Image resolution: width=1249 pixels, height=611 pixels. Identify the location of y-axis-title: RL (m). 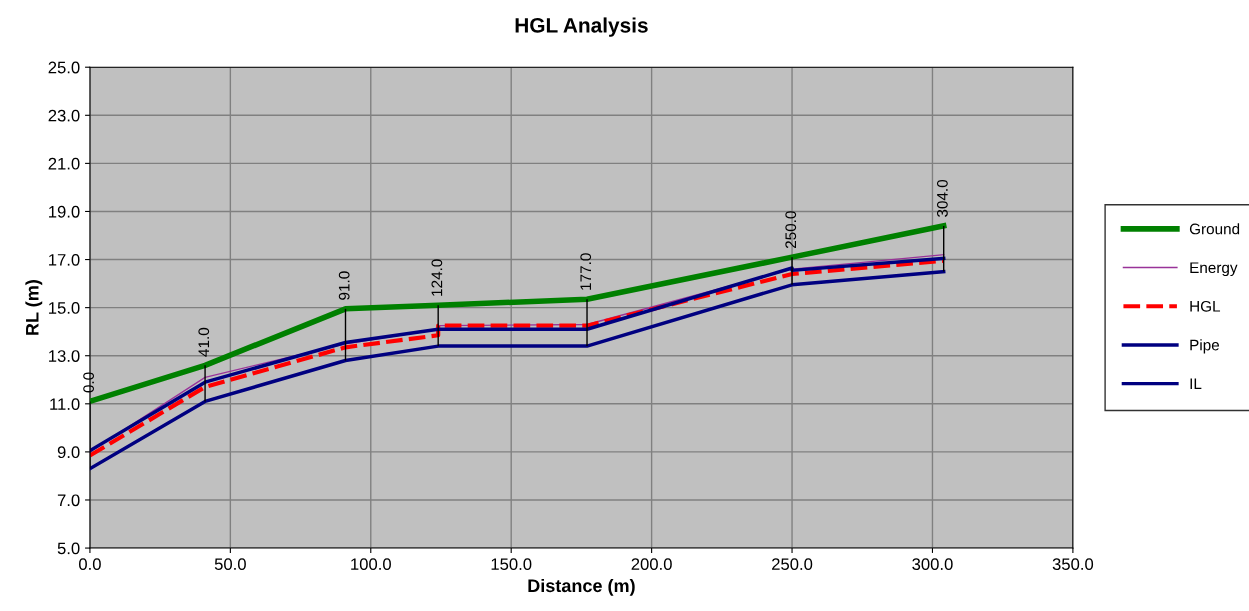
(34, 307).